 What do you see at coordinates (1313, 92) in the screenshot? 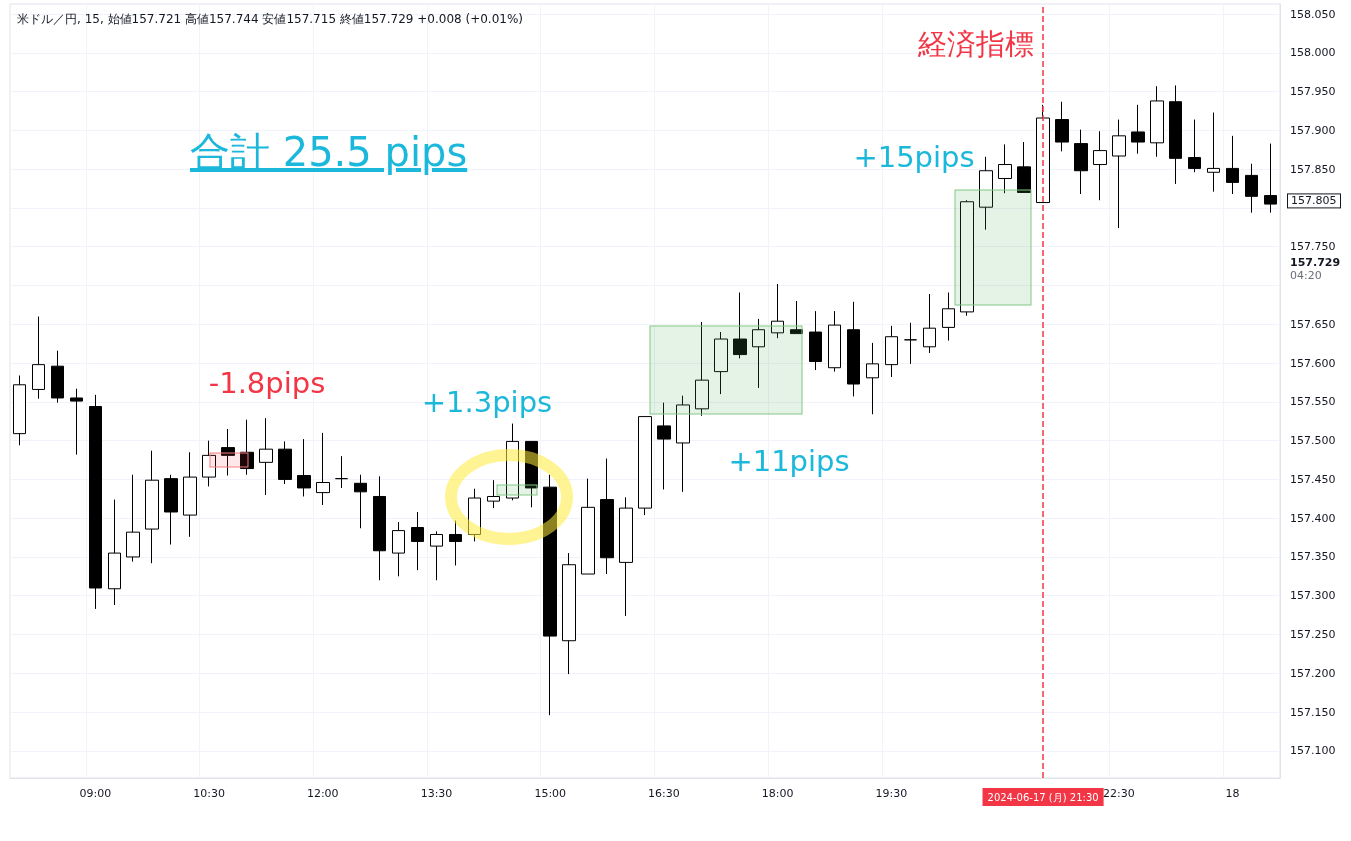
I see `y-tick-label: 157.950` at bounding box center [1313, 92].